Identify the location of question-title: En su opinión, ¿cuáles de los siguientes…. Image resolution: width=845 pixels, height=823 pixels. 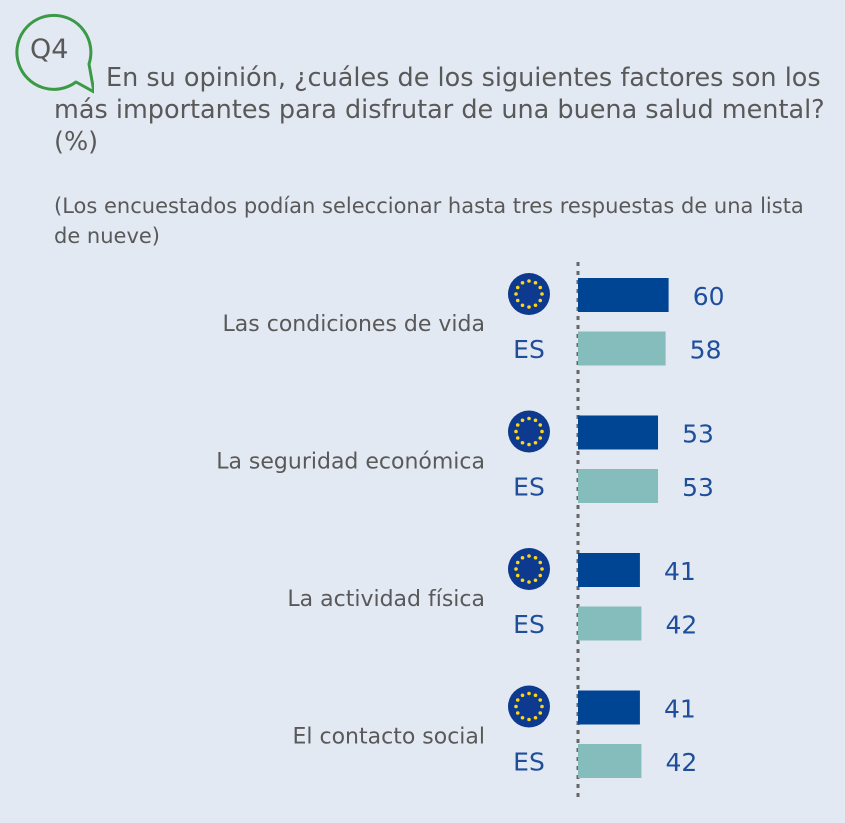
(439, 110).